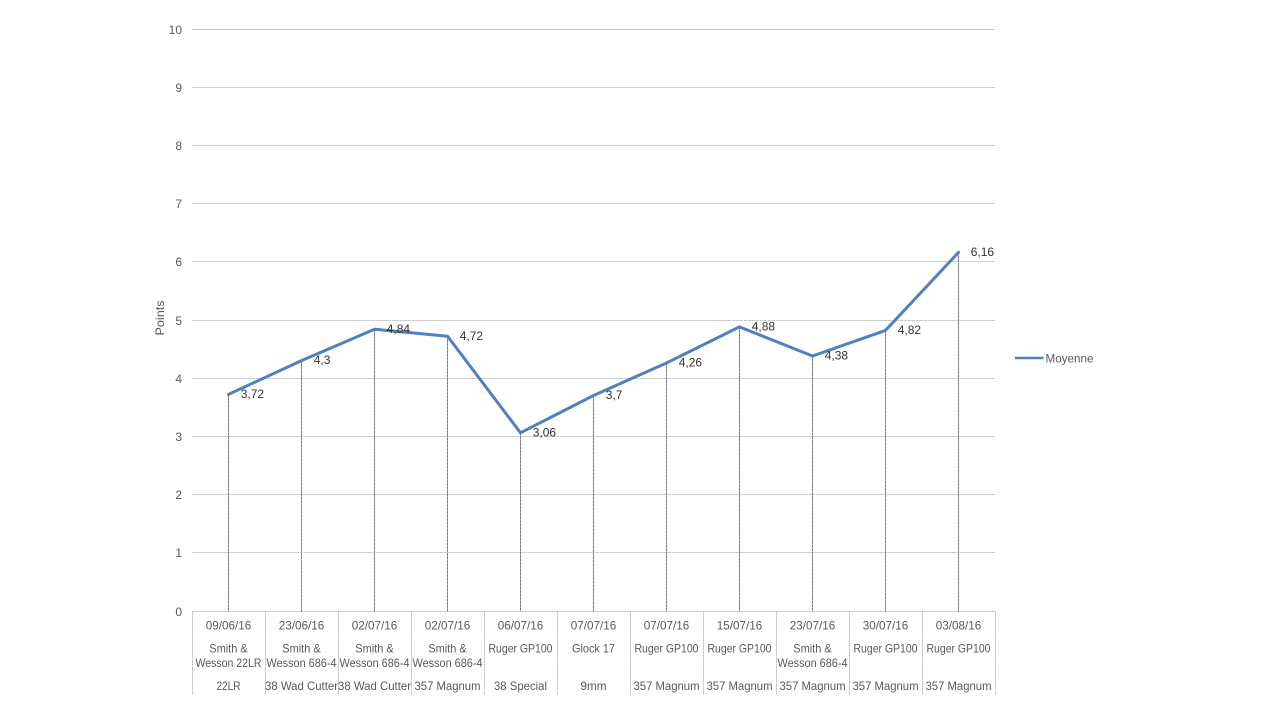 The height and width of the screenshot is (720, 1280). Describe the element at coordinates (178, 553) in the screenshot. I see `svg-text: 1` at that location.